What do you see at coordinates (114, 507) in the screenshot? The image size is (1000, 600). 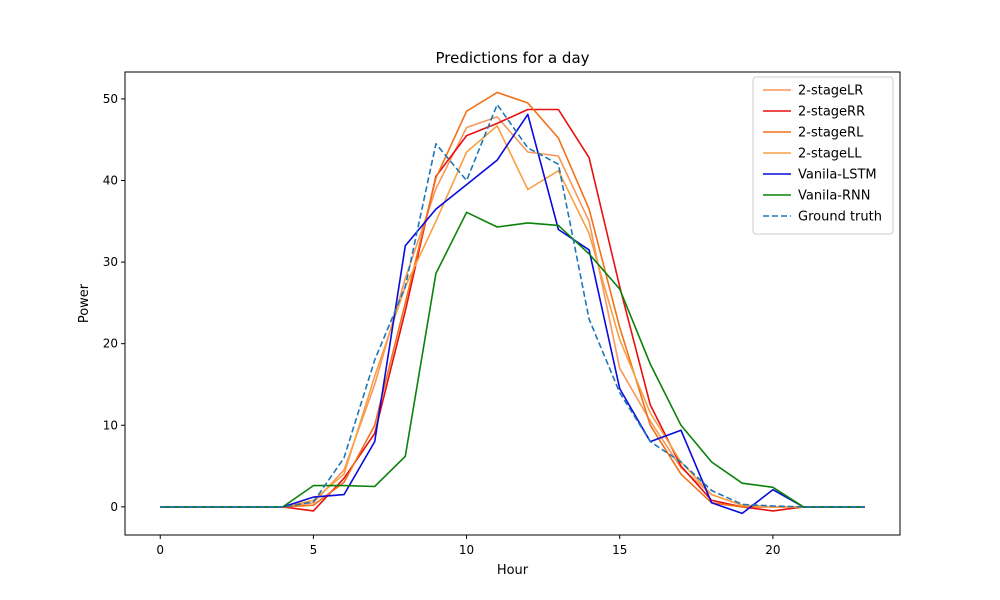 I see `y-tick-label: 0` at bounding box center [114, 507].